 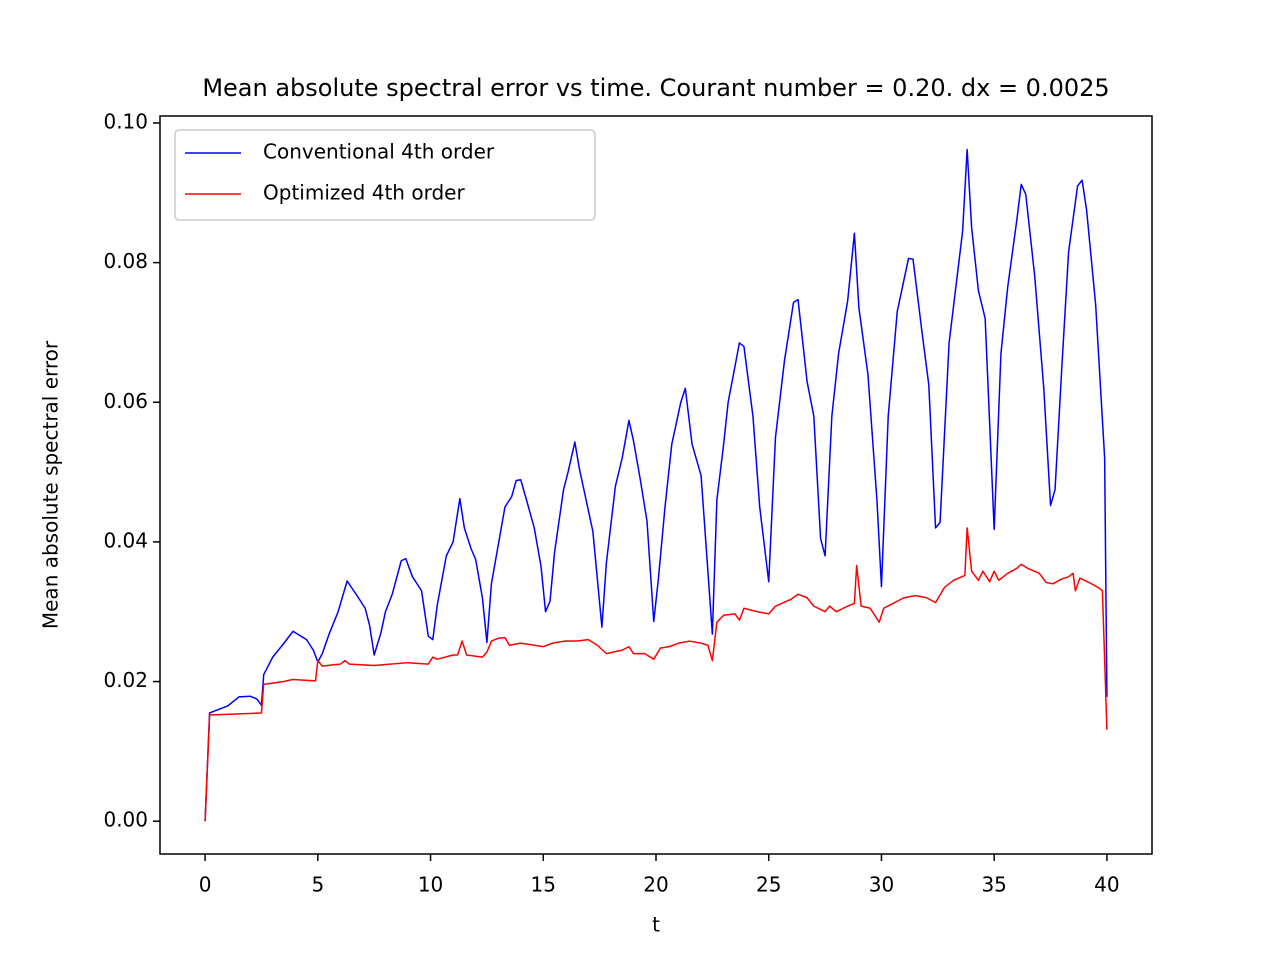 What do you see at coordinates (543, 885) in the screenshot?
I see `x-tick-label: 15` at bounding box center [543, 885].